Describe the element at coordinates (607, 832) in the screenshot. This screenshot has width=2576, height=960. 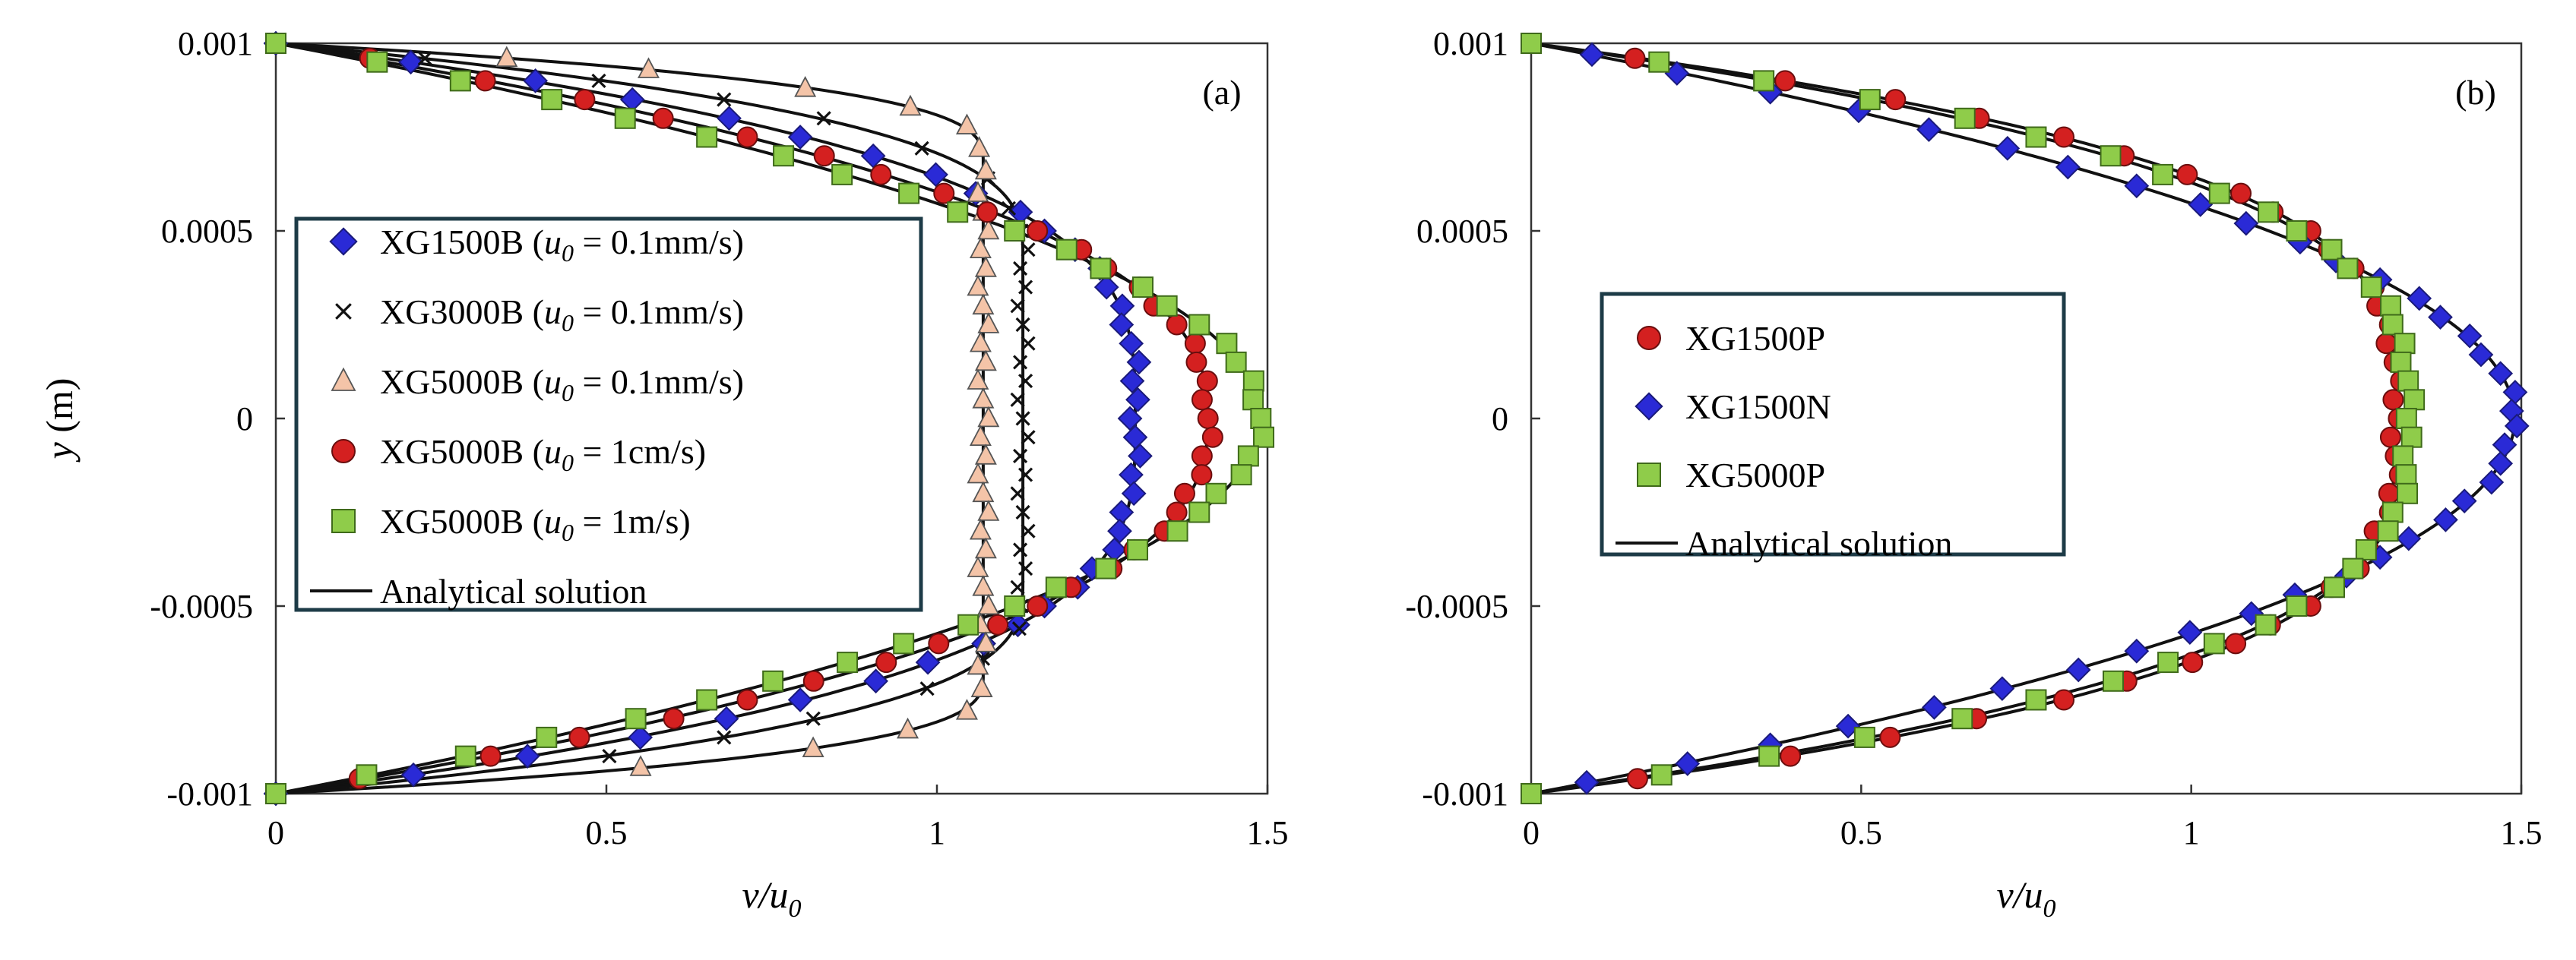
I see `x-tick-label: 0.5` at that location.